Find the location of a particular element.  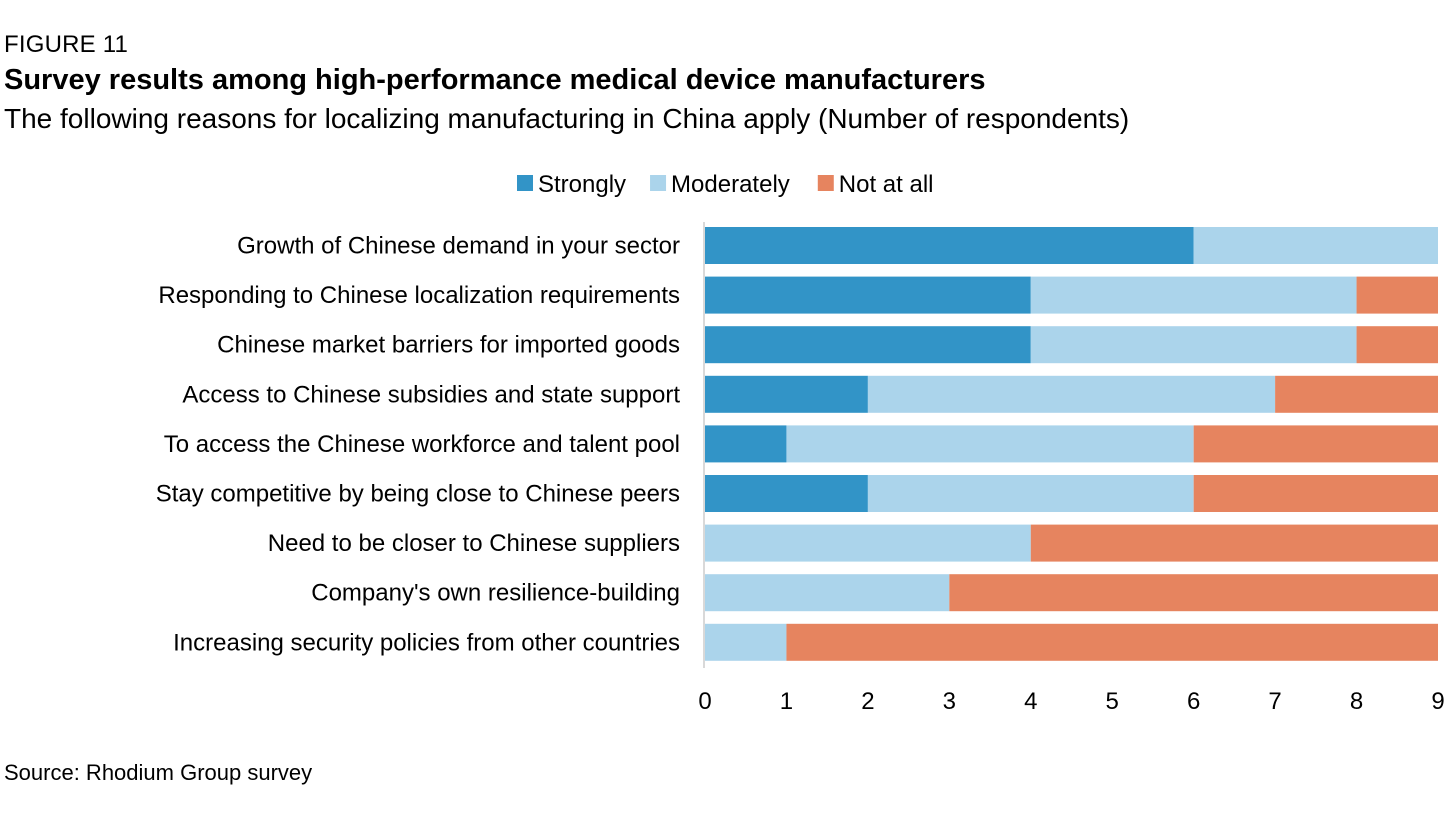

category-label: Company's own resilience-building is located at coordinates (495, 593).